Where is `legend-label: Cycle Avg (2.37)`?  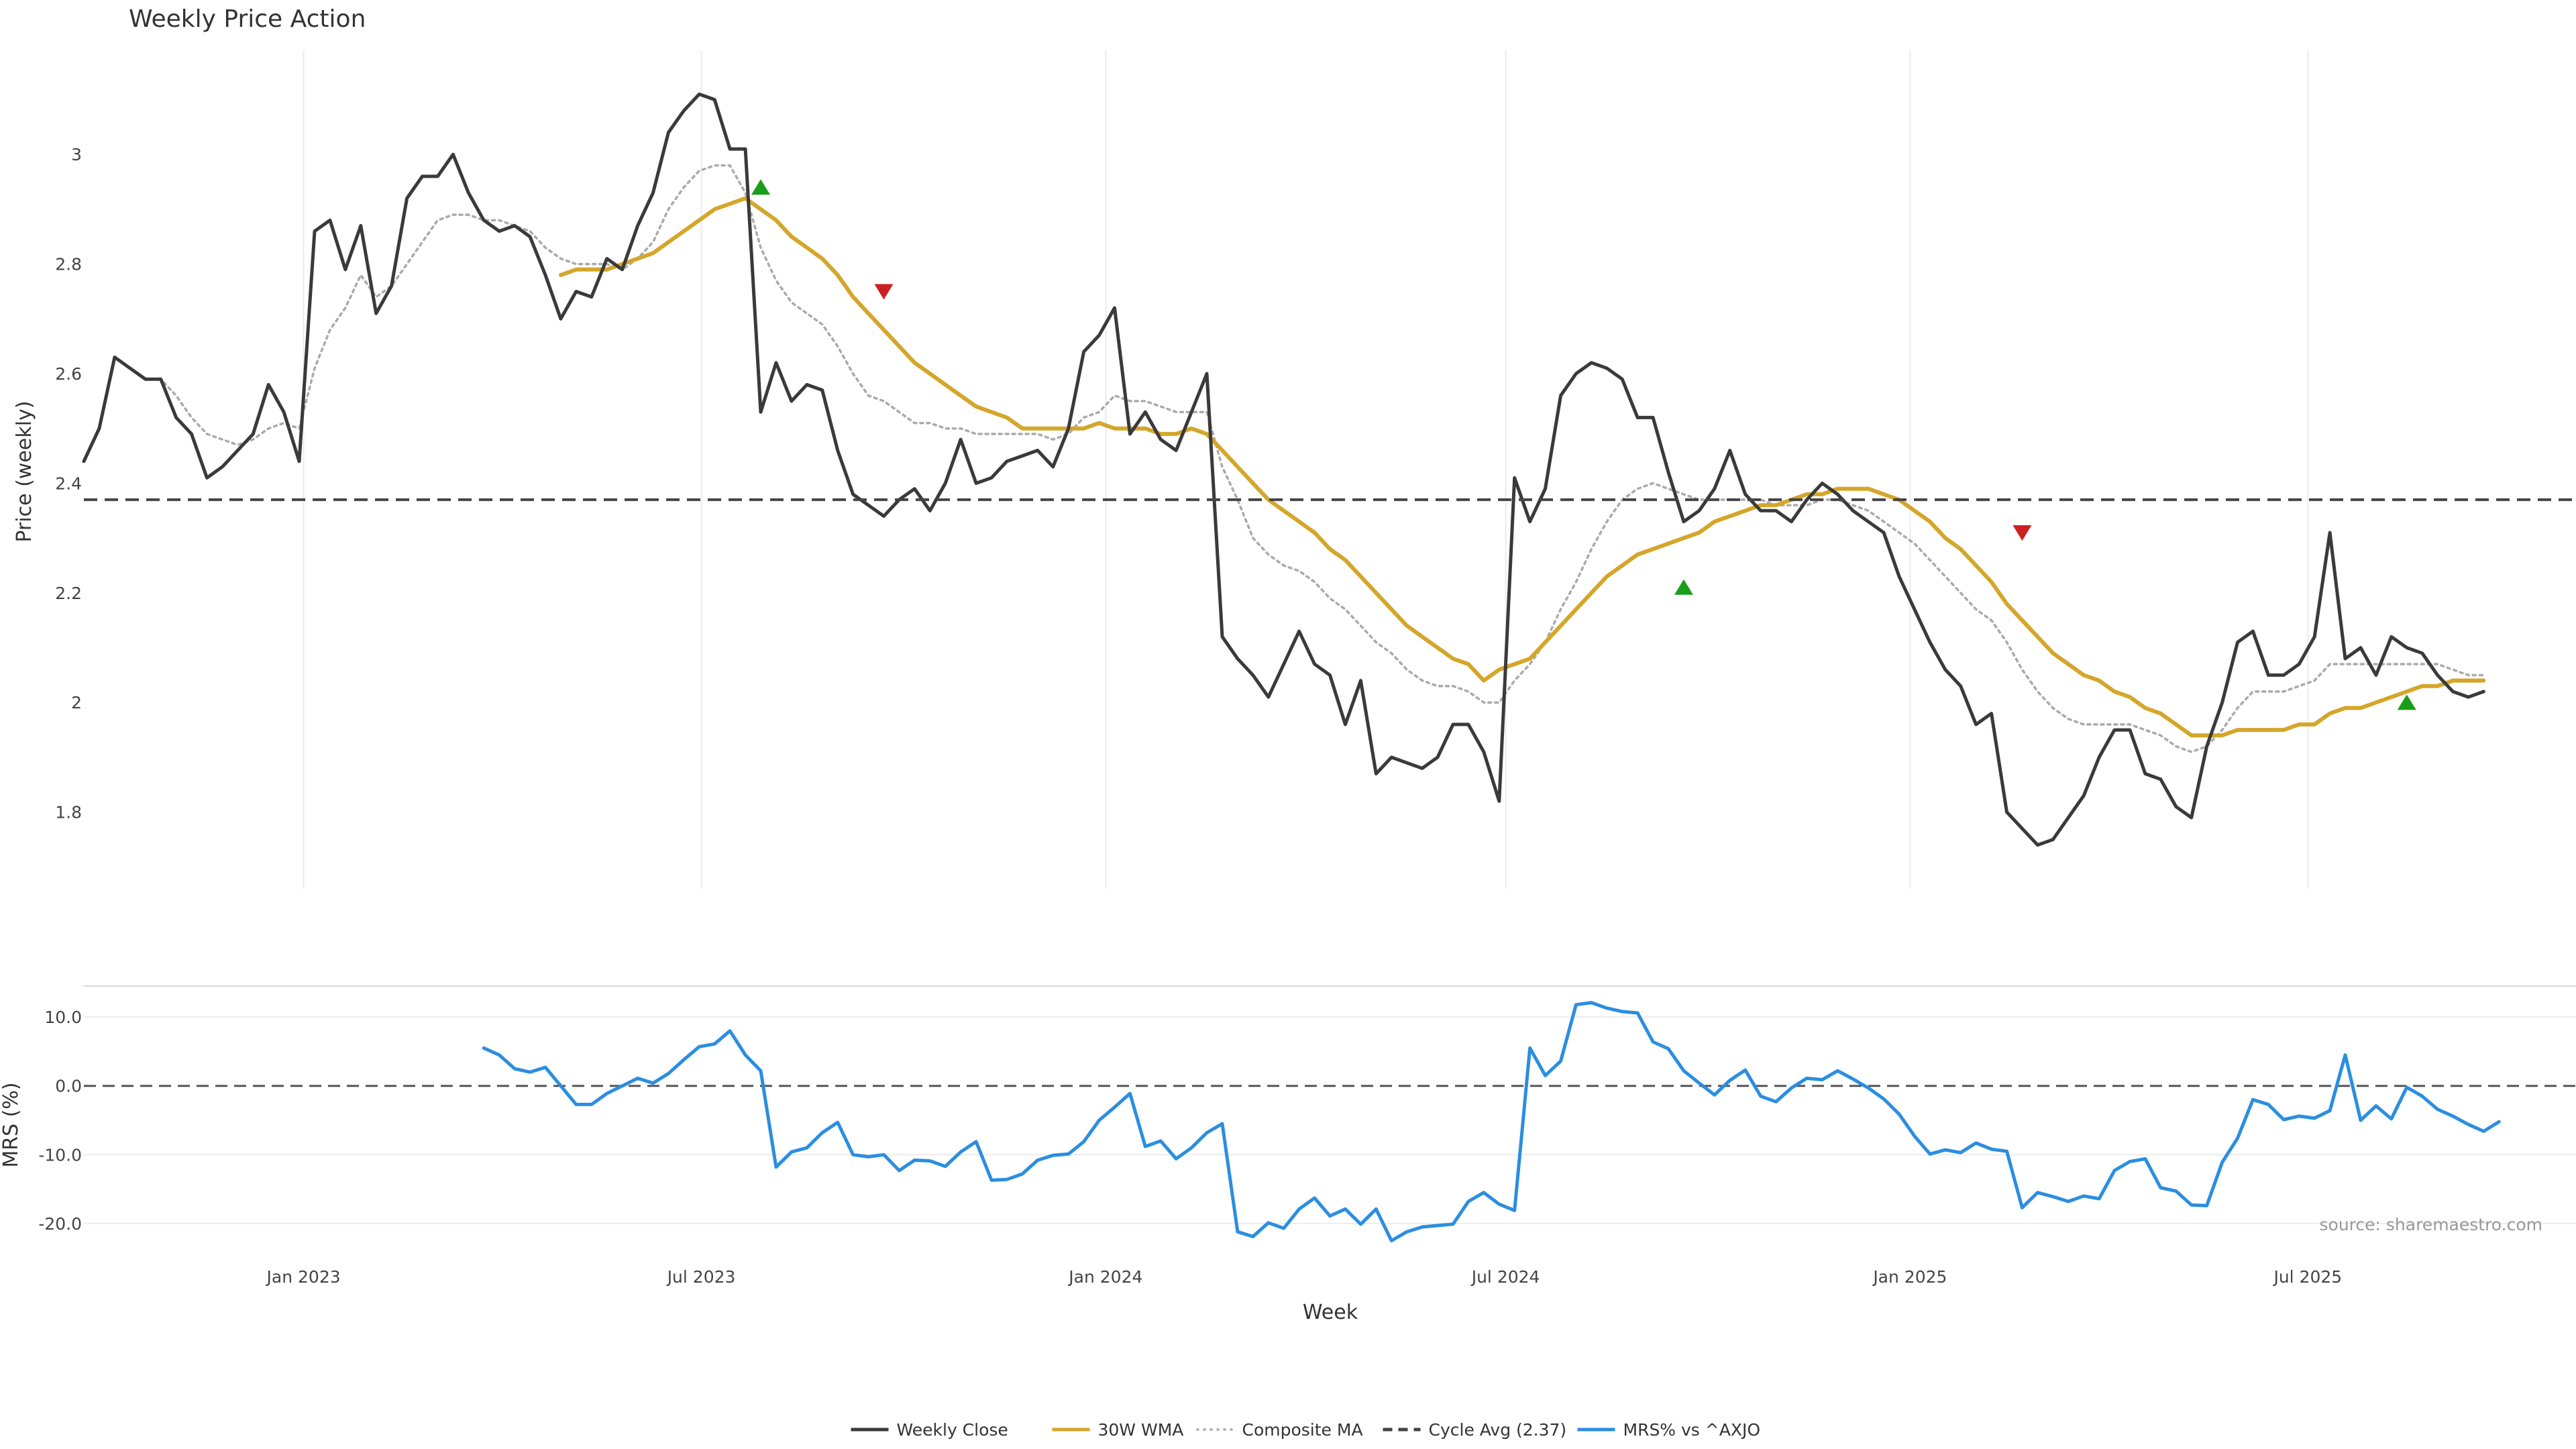
legend-label: Cycle Avg (2.37) is located at coordinates (1498, 1430).